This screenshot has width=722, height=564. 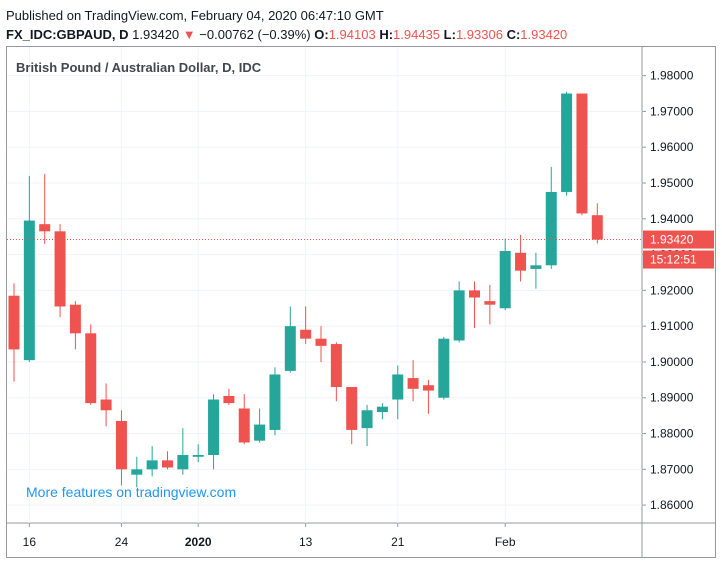 What do you see at coordinates (513, 34) in the screenshot?
I see `close-label: C:` at bounding box center [513, 34].